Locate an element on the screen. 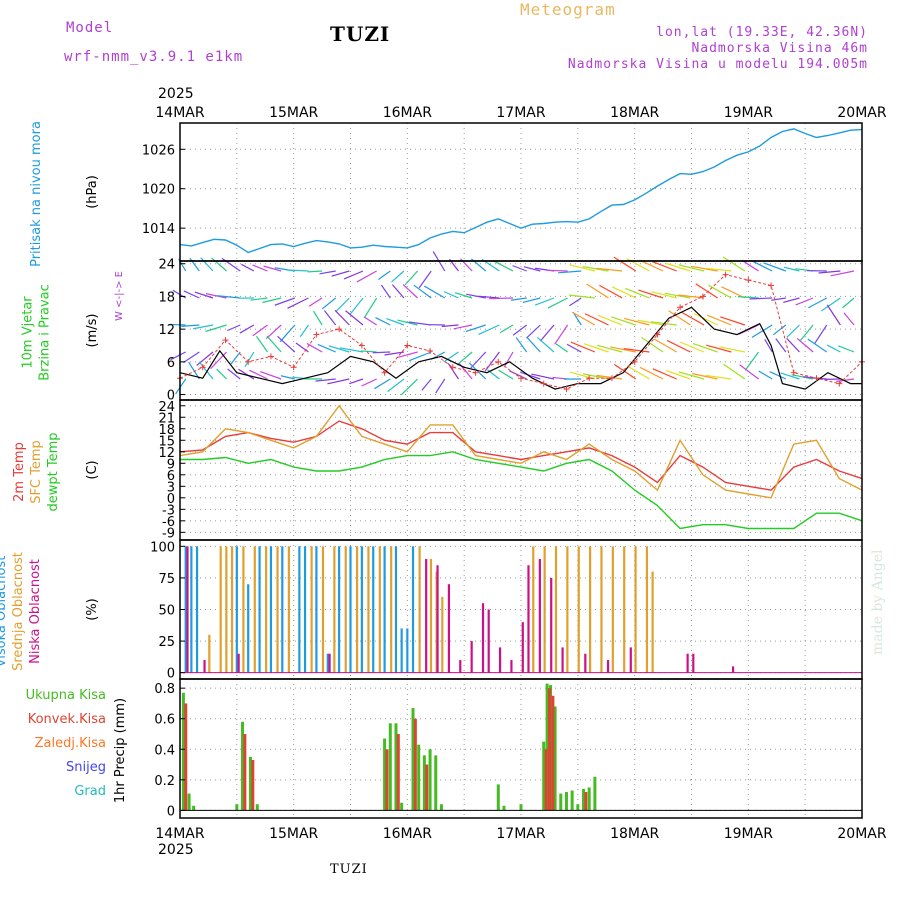  year-label-top: 2025 is located at coordinates (176, 94).